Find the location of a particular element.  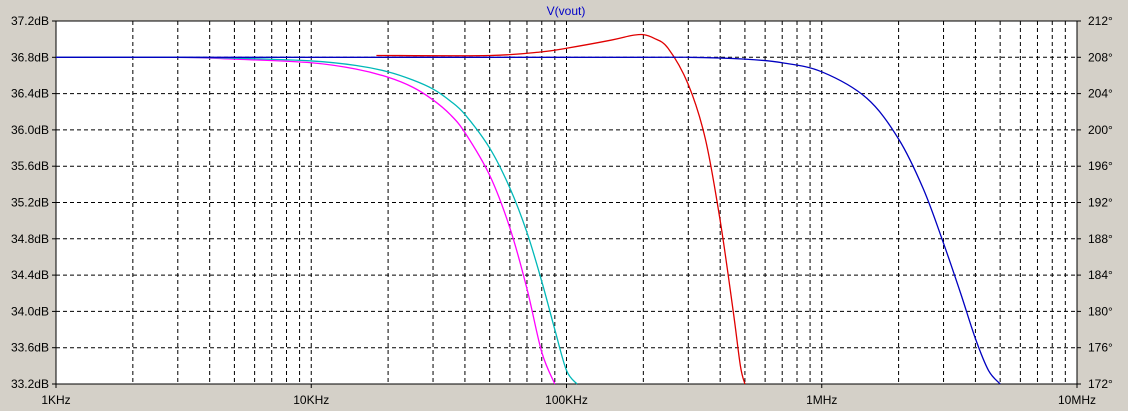

y2-tick-label: 204° is located at coordinates (1100, 94).